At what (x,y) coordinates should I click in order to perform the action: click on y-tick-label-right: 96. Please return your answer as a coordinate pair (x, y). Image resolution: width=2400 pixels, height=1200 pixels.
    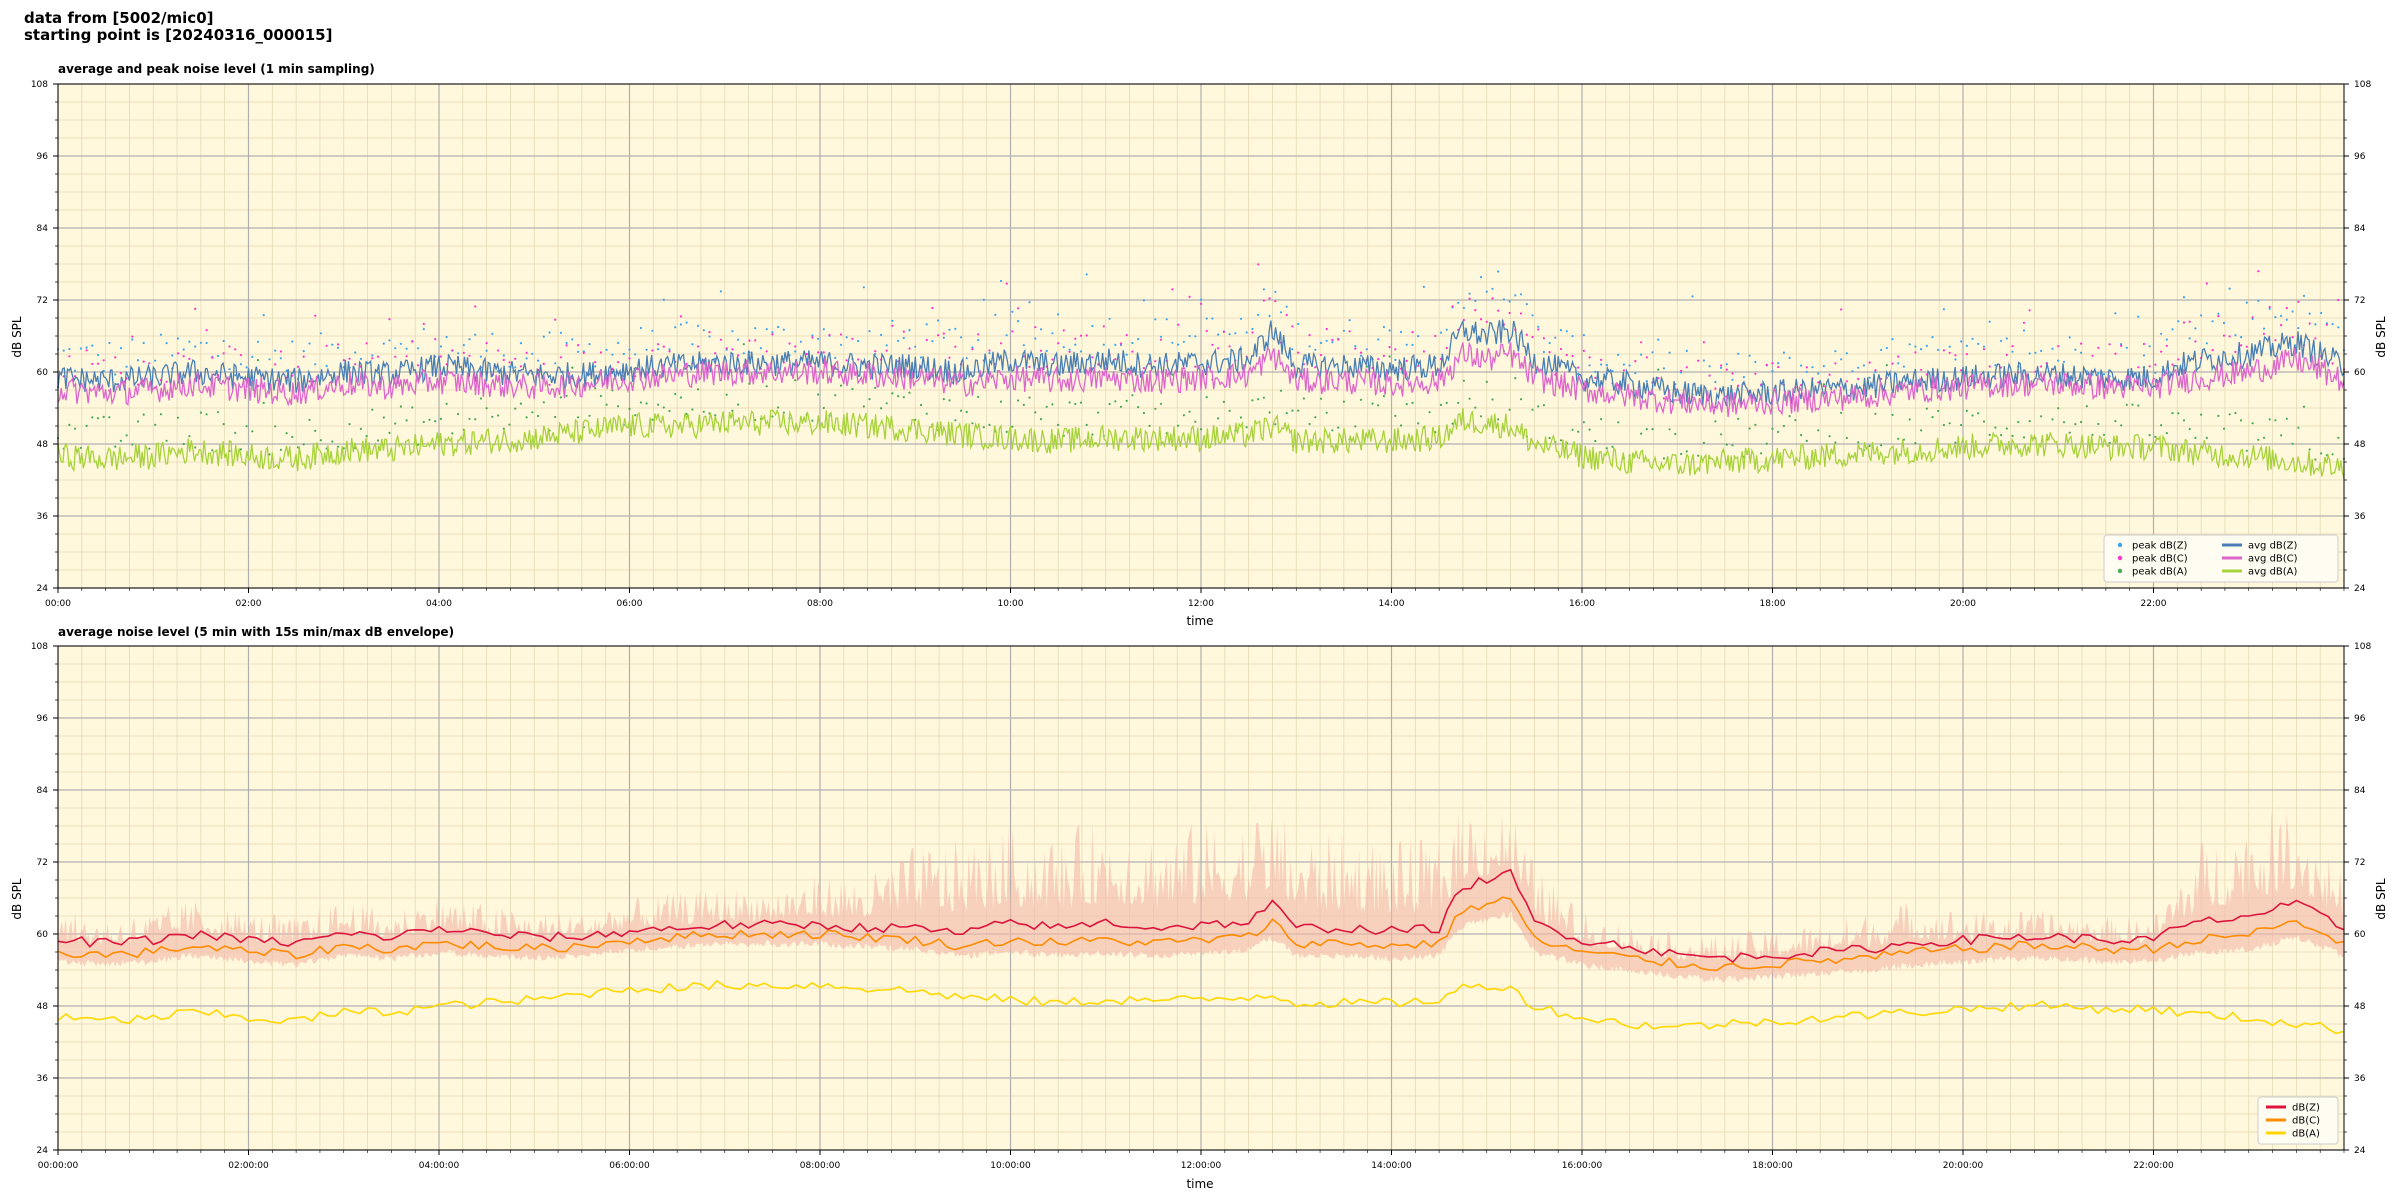
    Looking at the image, I should click on (2360, 157).